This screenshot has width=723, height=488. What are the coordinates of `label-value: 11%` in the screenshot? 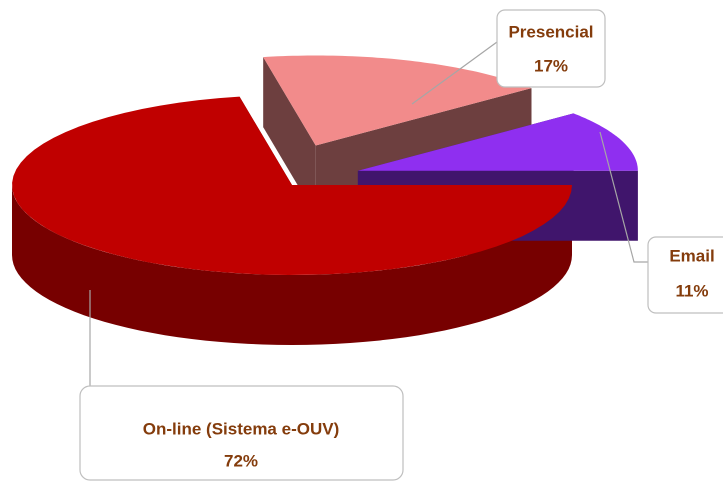 It's located at (691, 290).